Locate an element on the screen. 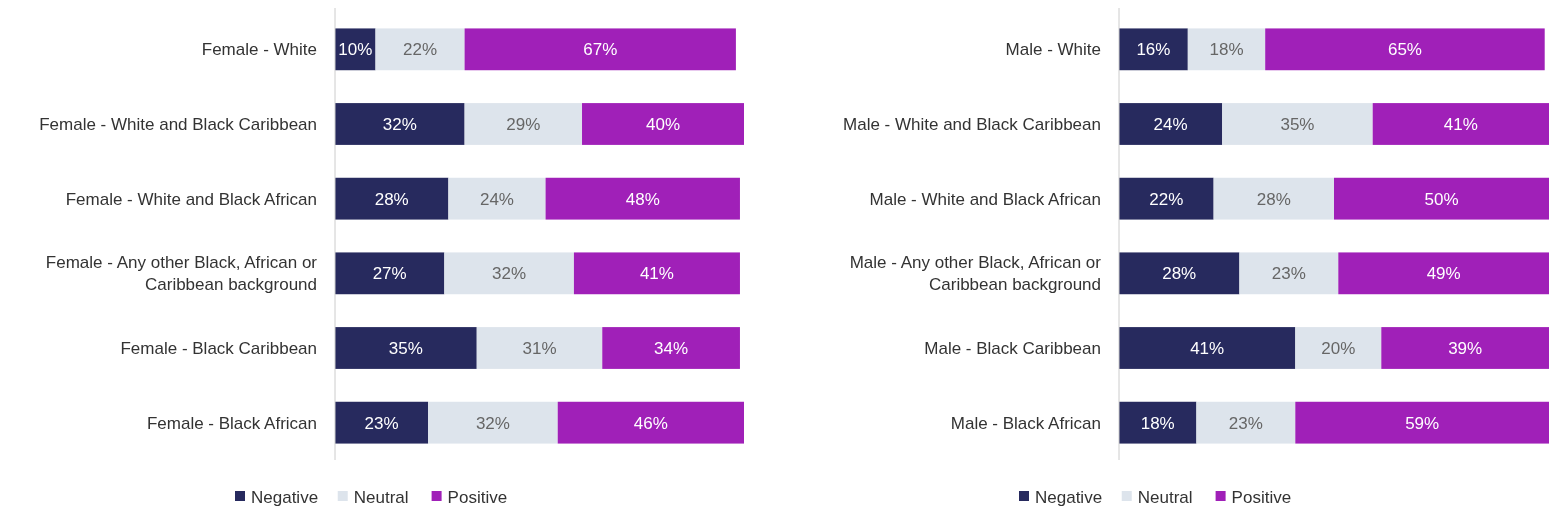 Image resolution: width=1558 pixels, height=508 pixels. data-label: 20% is located at coordinates (1338, 348).